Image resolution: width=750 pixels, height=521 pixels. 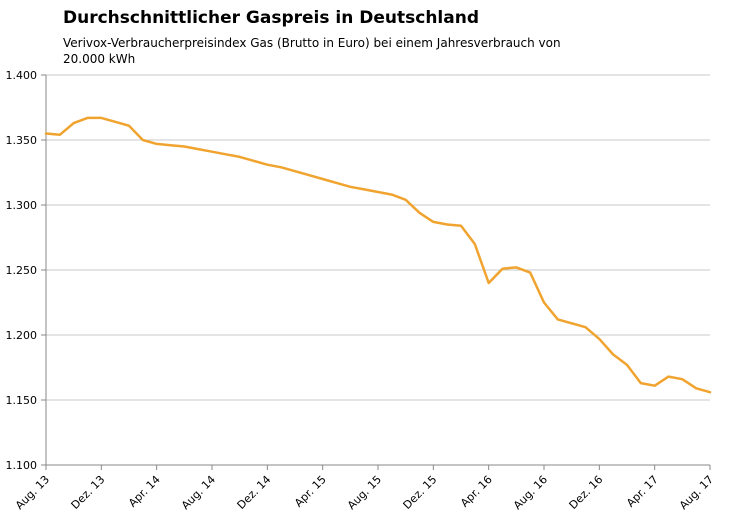 What do you see at coordinates (22, 205) in the screenshot?
I see `svg-text: 1.300` at bounding box center [22, 205].